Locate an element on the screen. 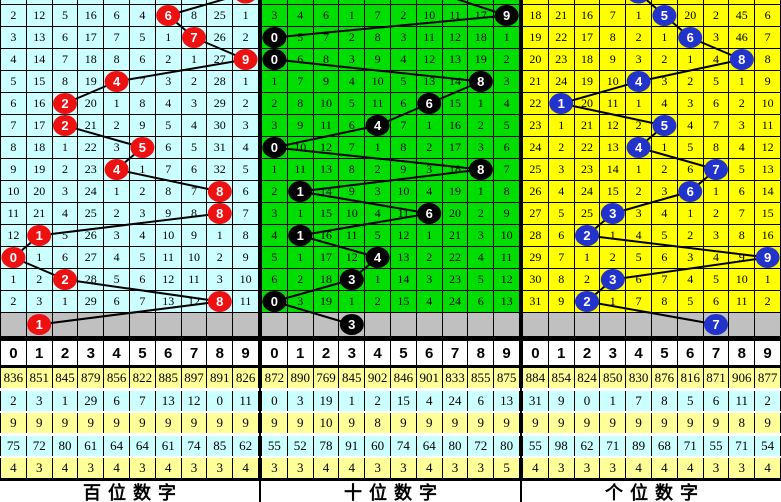  stat-cell: 871 is located at coordinates (716, 378).